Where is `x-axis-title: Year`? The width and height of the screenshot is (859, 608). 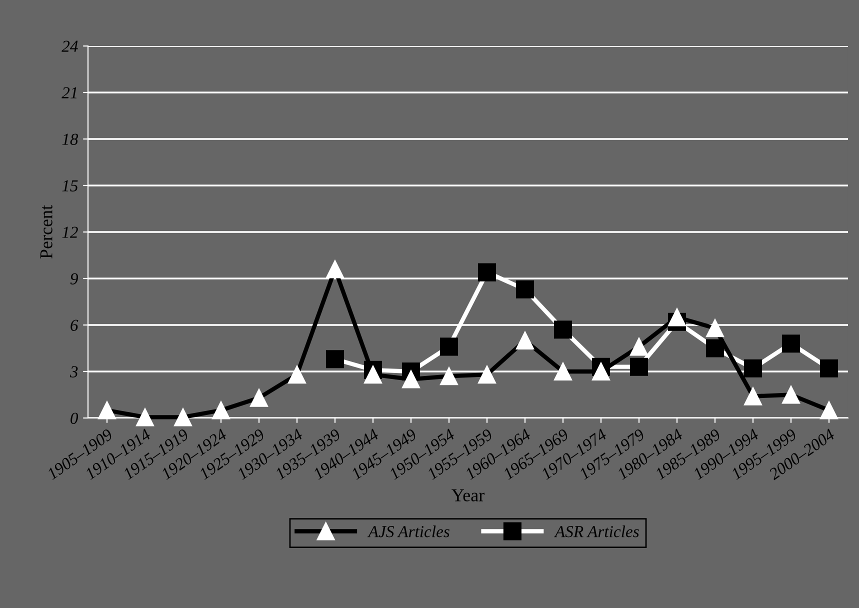
x-axis-title: Year is located at coordinates (468, 495).